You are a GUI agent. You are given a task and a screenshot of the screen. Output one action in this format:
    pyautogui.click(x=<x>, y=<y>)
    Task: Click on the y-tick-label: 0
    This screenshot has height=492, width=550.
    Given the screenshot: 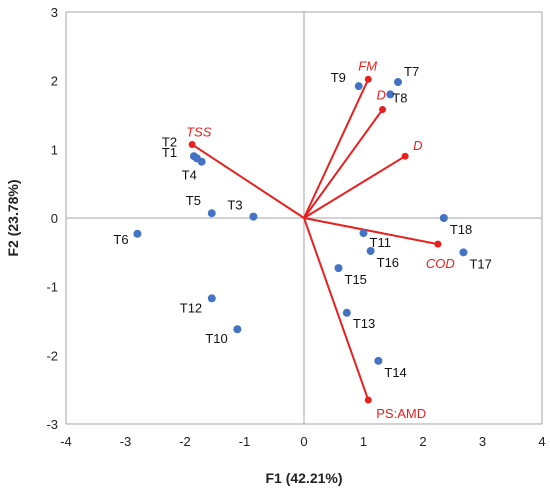 What is the action you would take?
    pyautogui.click(x=54, y=218)
    